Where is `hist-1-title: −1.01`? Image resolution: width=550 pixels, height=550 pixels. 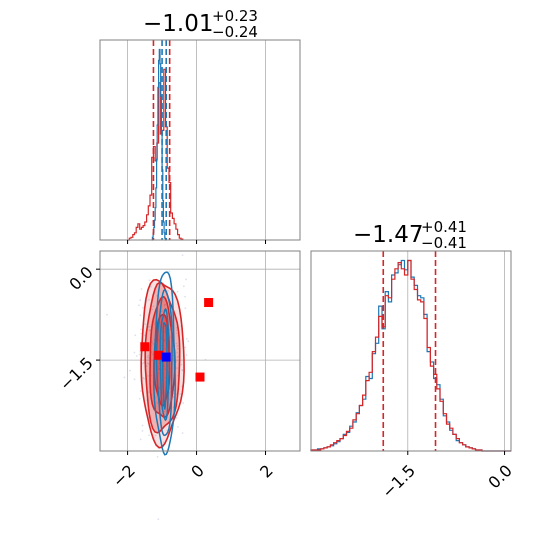
hist-1-title: −1.01 is located at coordinates (178, 24).